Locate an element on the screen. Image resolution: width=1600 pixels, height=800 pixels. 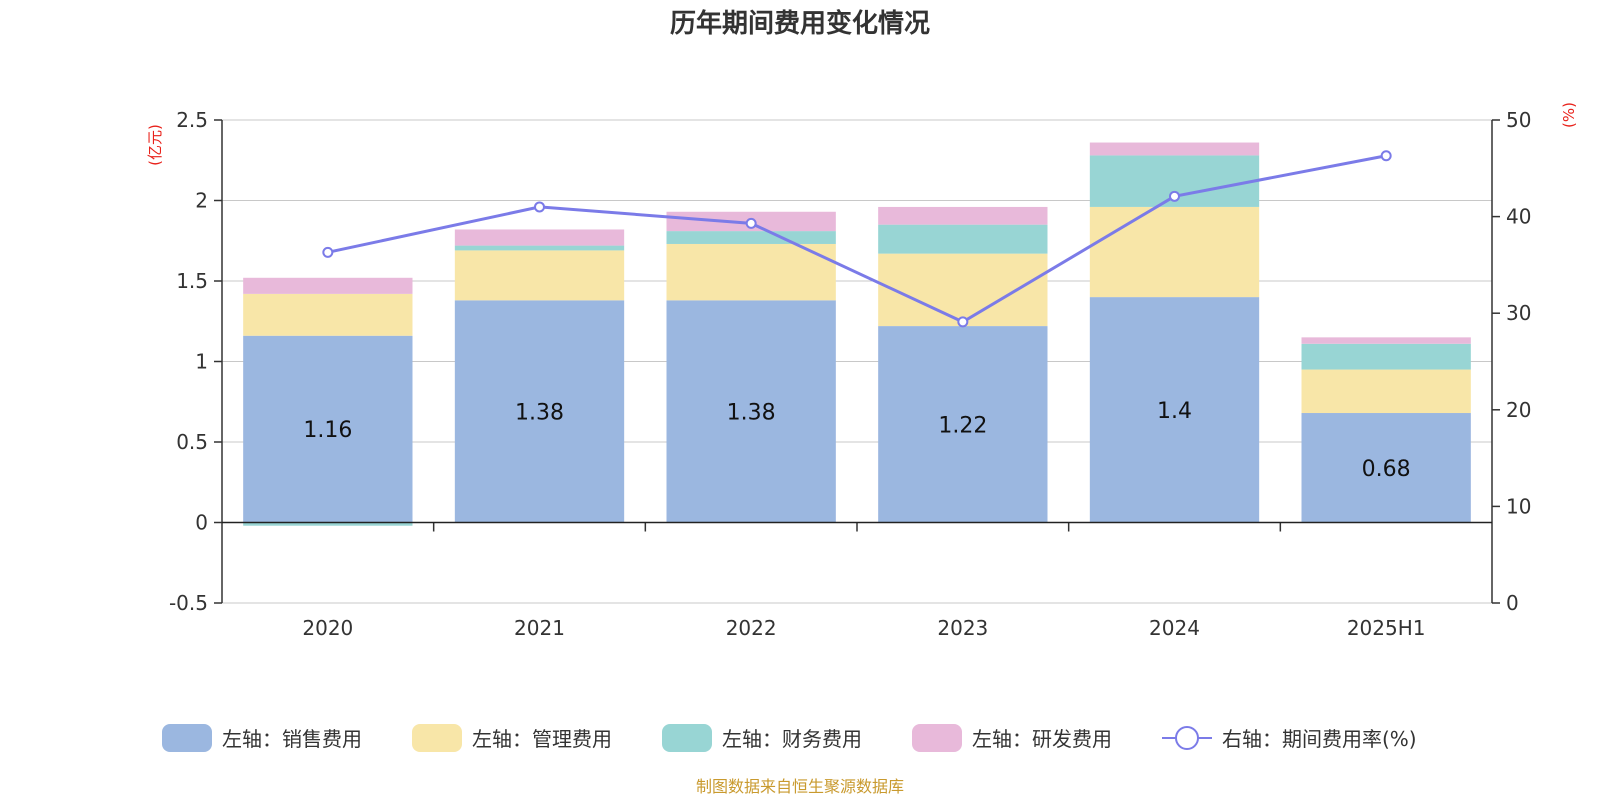
legend-label: 左轴：研发费用 is located at coordinates (1042, 739).